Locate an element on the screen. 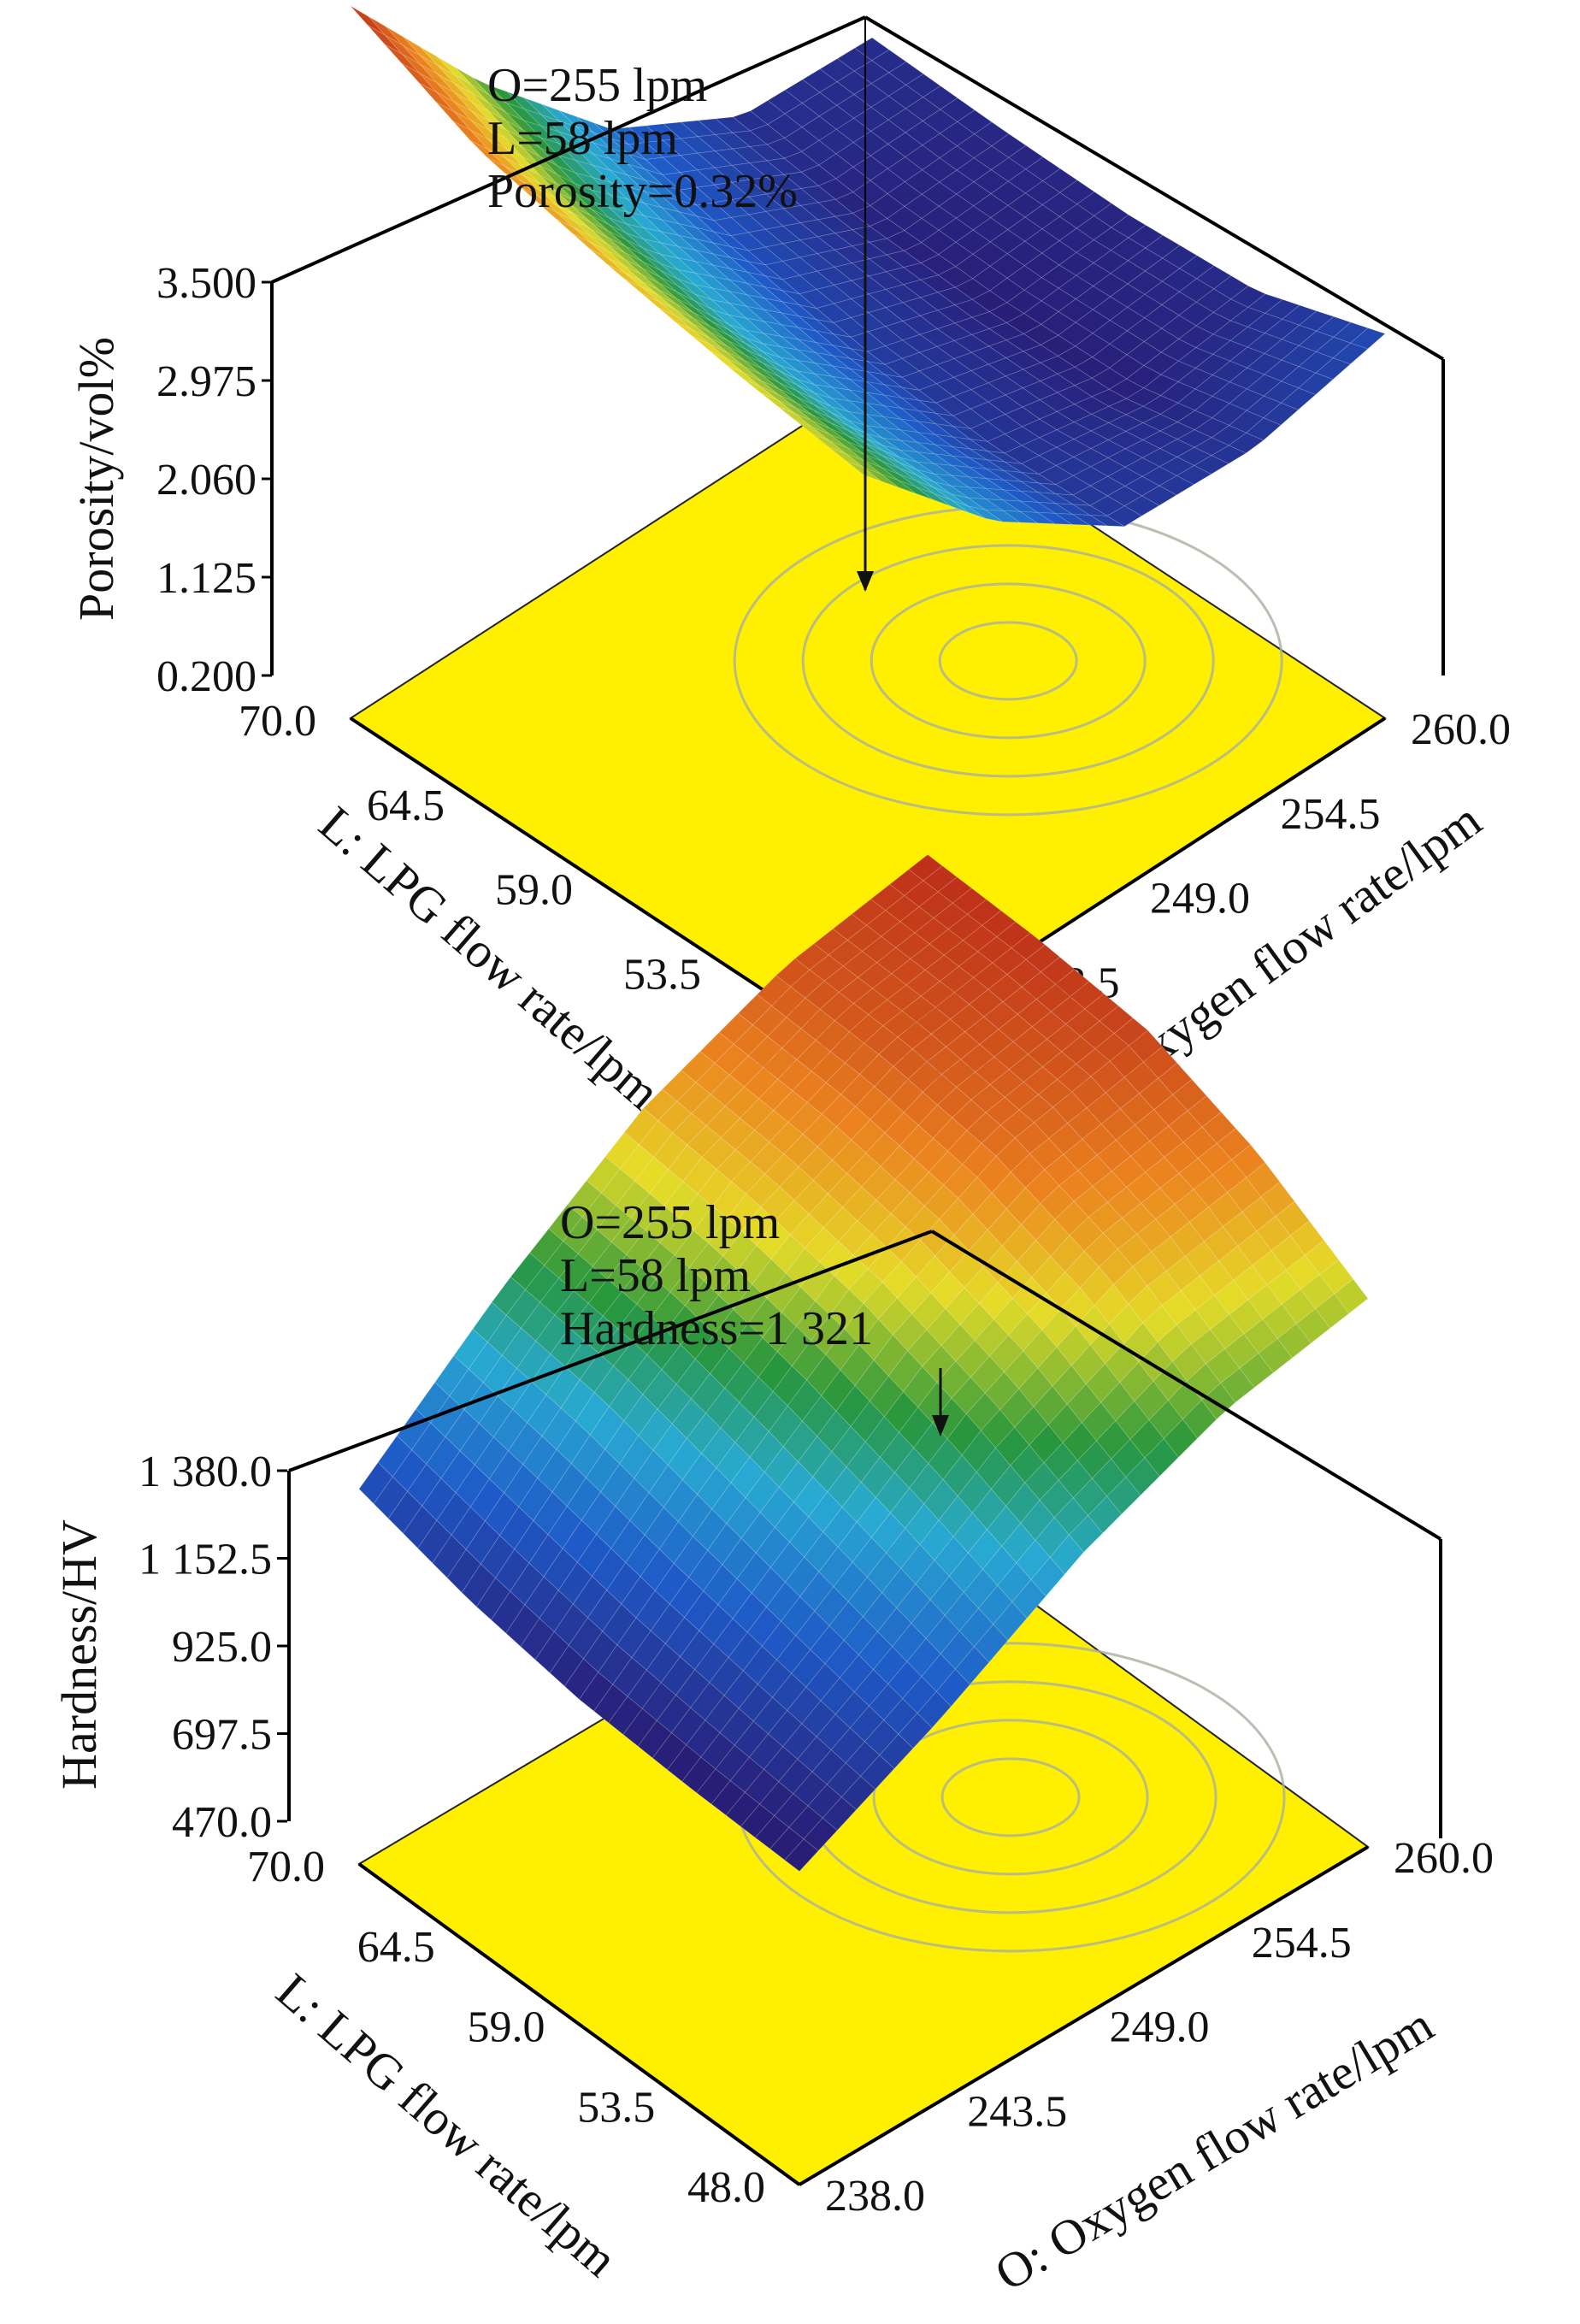 Image resolution: width=1580 pixels, height=2324 pixels. hardness-y-tick-label: 243.5 is located at coordinates (1017, 2111).